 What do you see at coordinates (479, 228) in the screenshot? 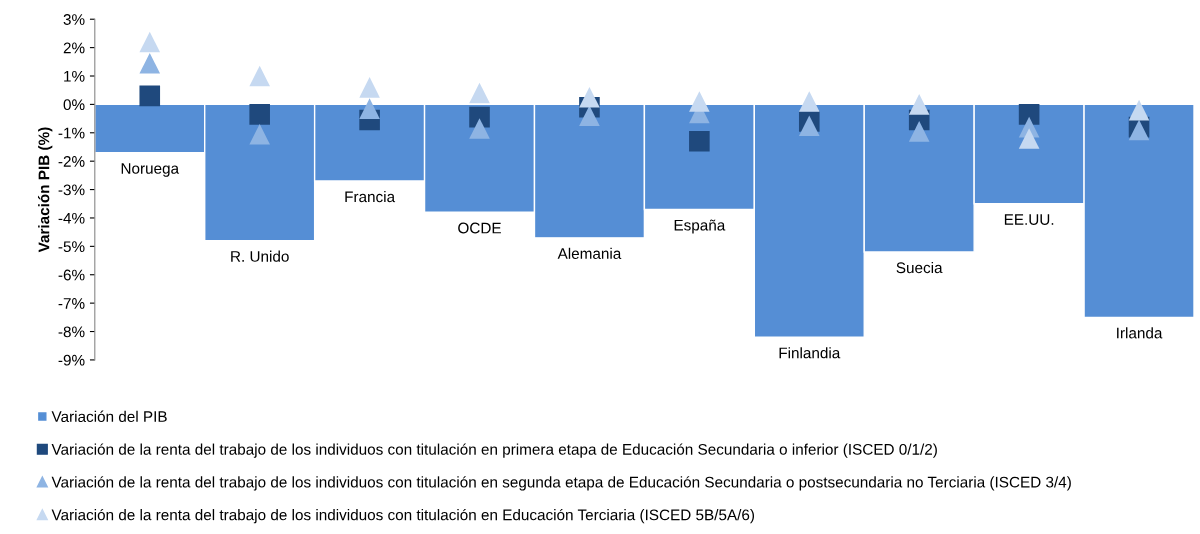
I see `x-tick-label: OCDE` at bounding box center [479, 228].